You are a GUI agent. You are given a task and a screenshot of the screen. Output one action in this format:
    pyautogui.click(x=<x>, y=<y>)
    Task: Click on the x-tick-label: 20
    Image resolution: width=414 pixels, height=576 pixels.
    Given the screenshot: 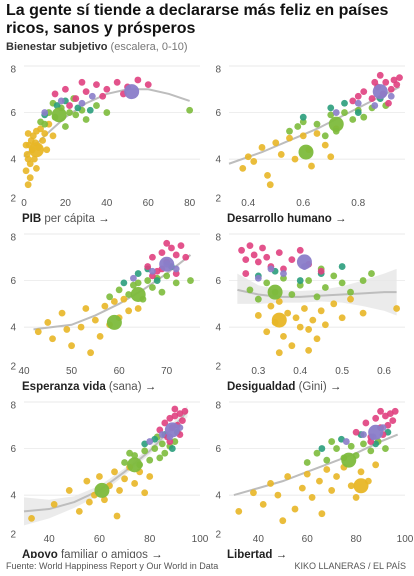 What is the action you would take?
    pyautogui.click(x=66, y=203)
    